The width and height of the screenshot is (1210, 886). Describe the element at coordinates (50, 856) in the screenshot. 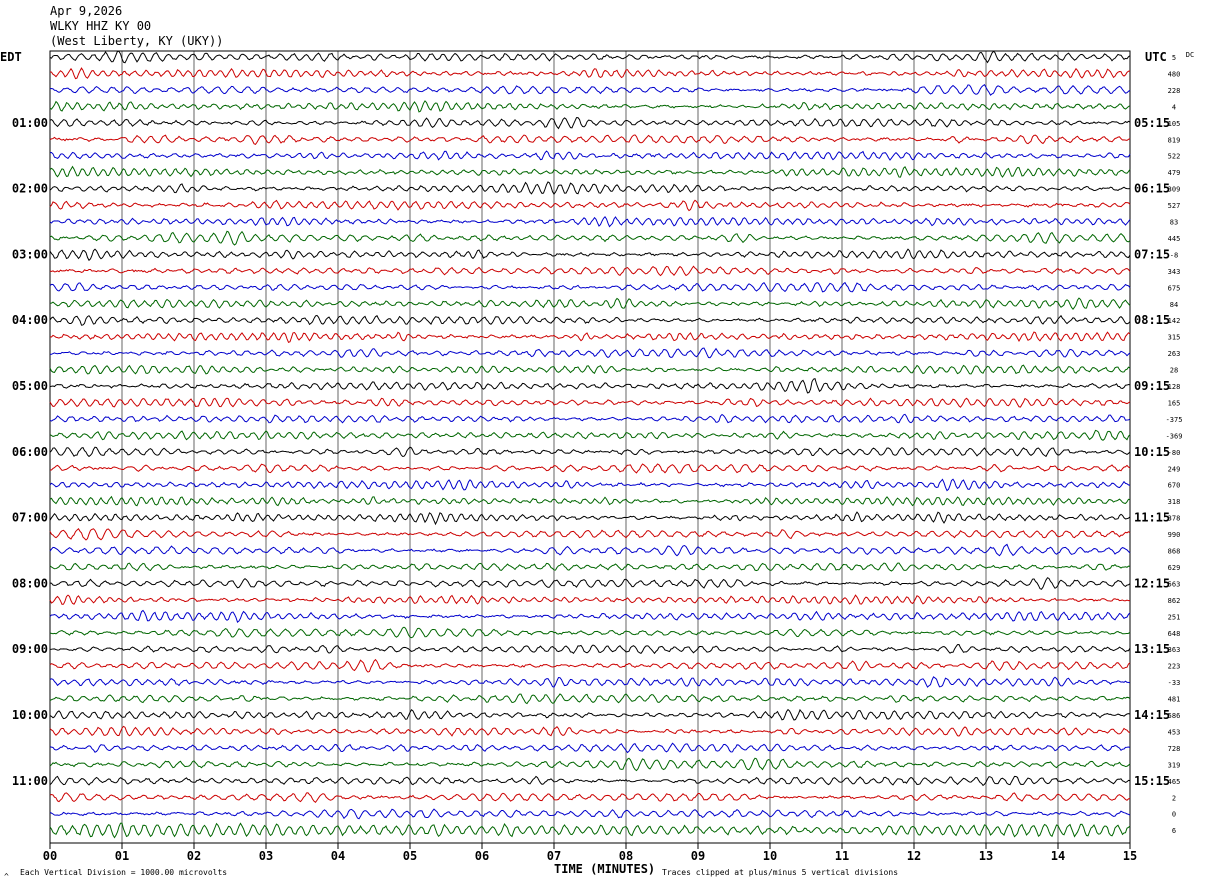

I see `x-tick-label: 00` at that location.